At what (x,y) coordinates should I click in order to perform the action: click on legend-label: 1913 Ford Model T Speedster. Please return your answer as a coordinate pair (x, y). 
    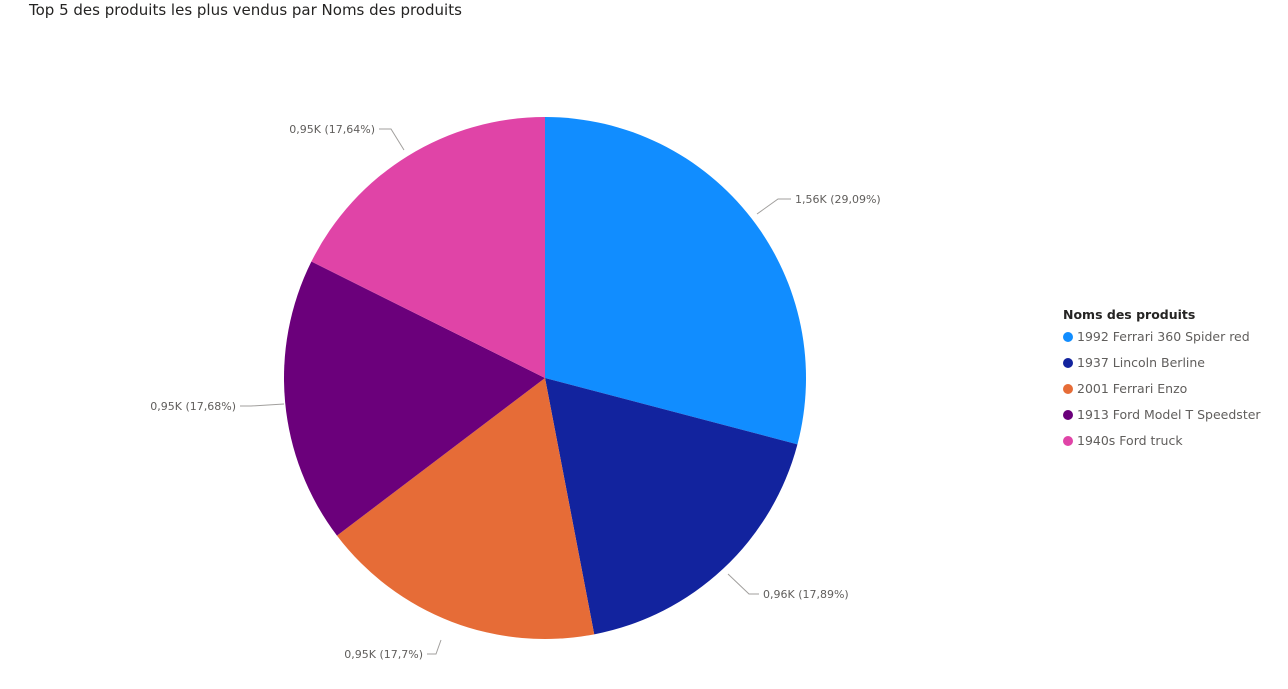
    Looking at the image, I should click on (1169, 414).